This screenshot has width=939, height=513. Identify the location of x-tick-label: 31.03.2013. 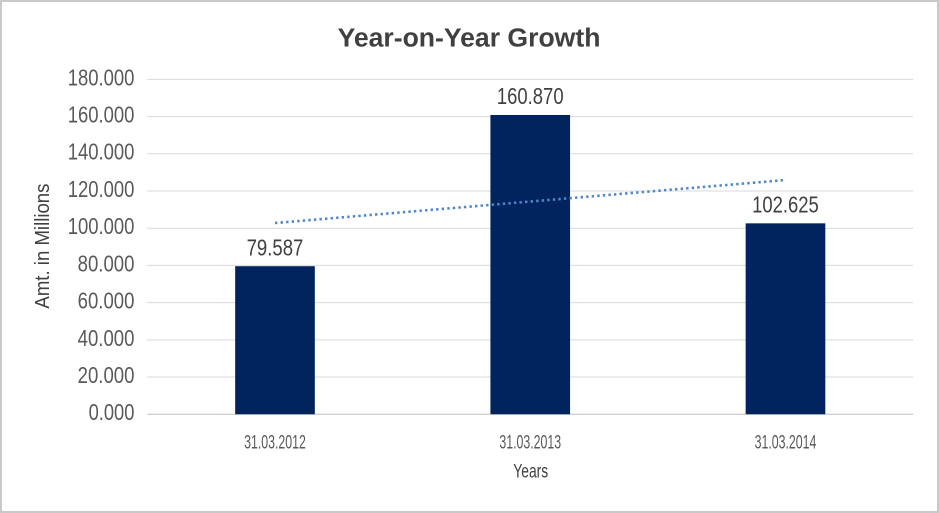
(530, 443).